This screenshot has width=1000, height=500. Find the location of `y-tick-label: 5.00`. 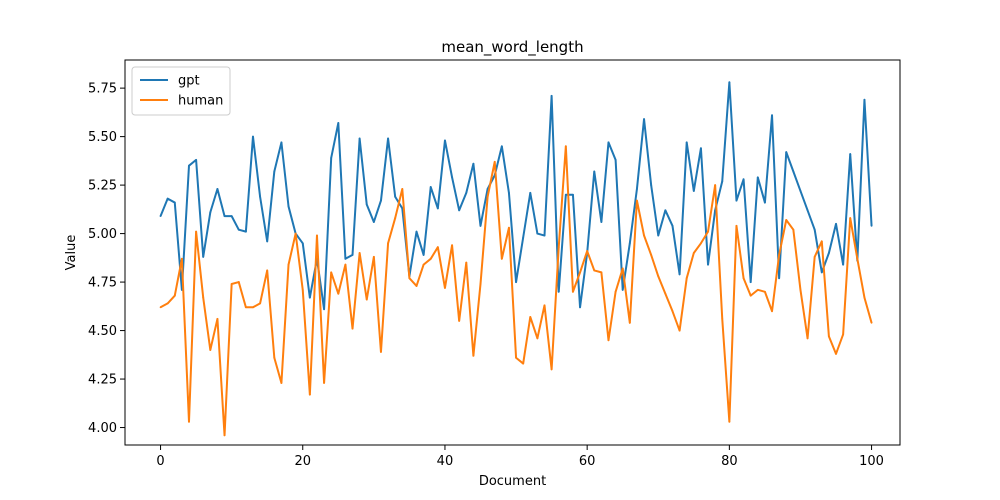

y-tick-label: 5.00 is located at coordinates (102, 234).